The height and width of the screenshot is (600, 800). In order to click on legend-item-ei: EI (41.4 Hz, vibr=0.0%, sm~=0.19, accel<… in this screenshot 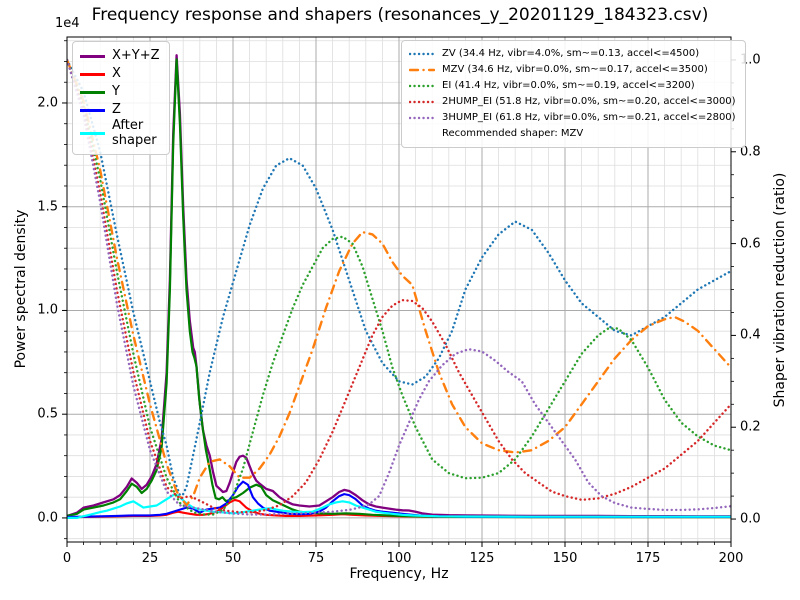, I will do `click(572, 86)`.